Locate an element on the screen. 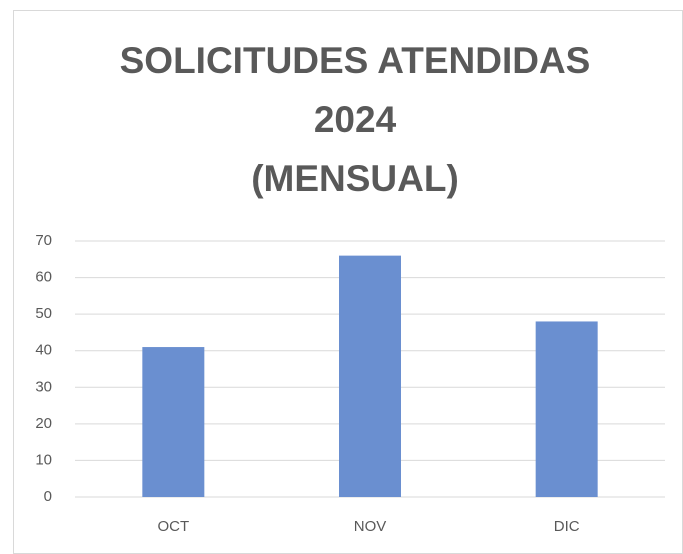 The image size is (683, 554). y-tick-label: 70 is located at coordinates (43, 240).